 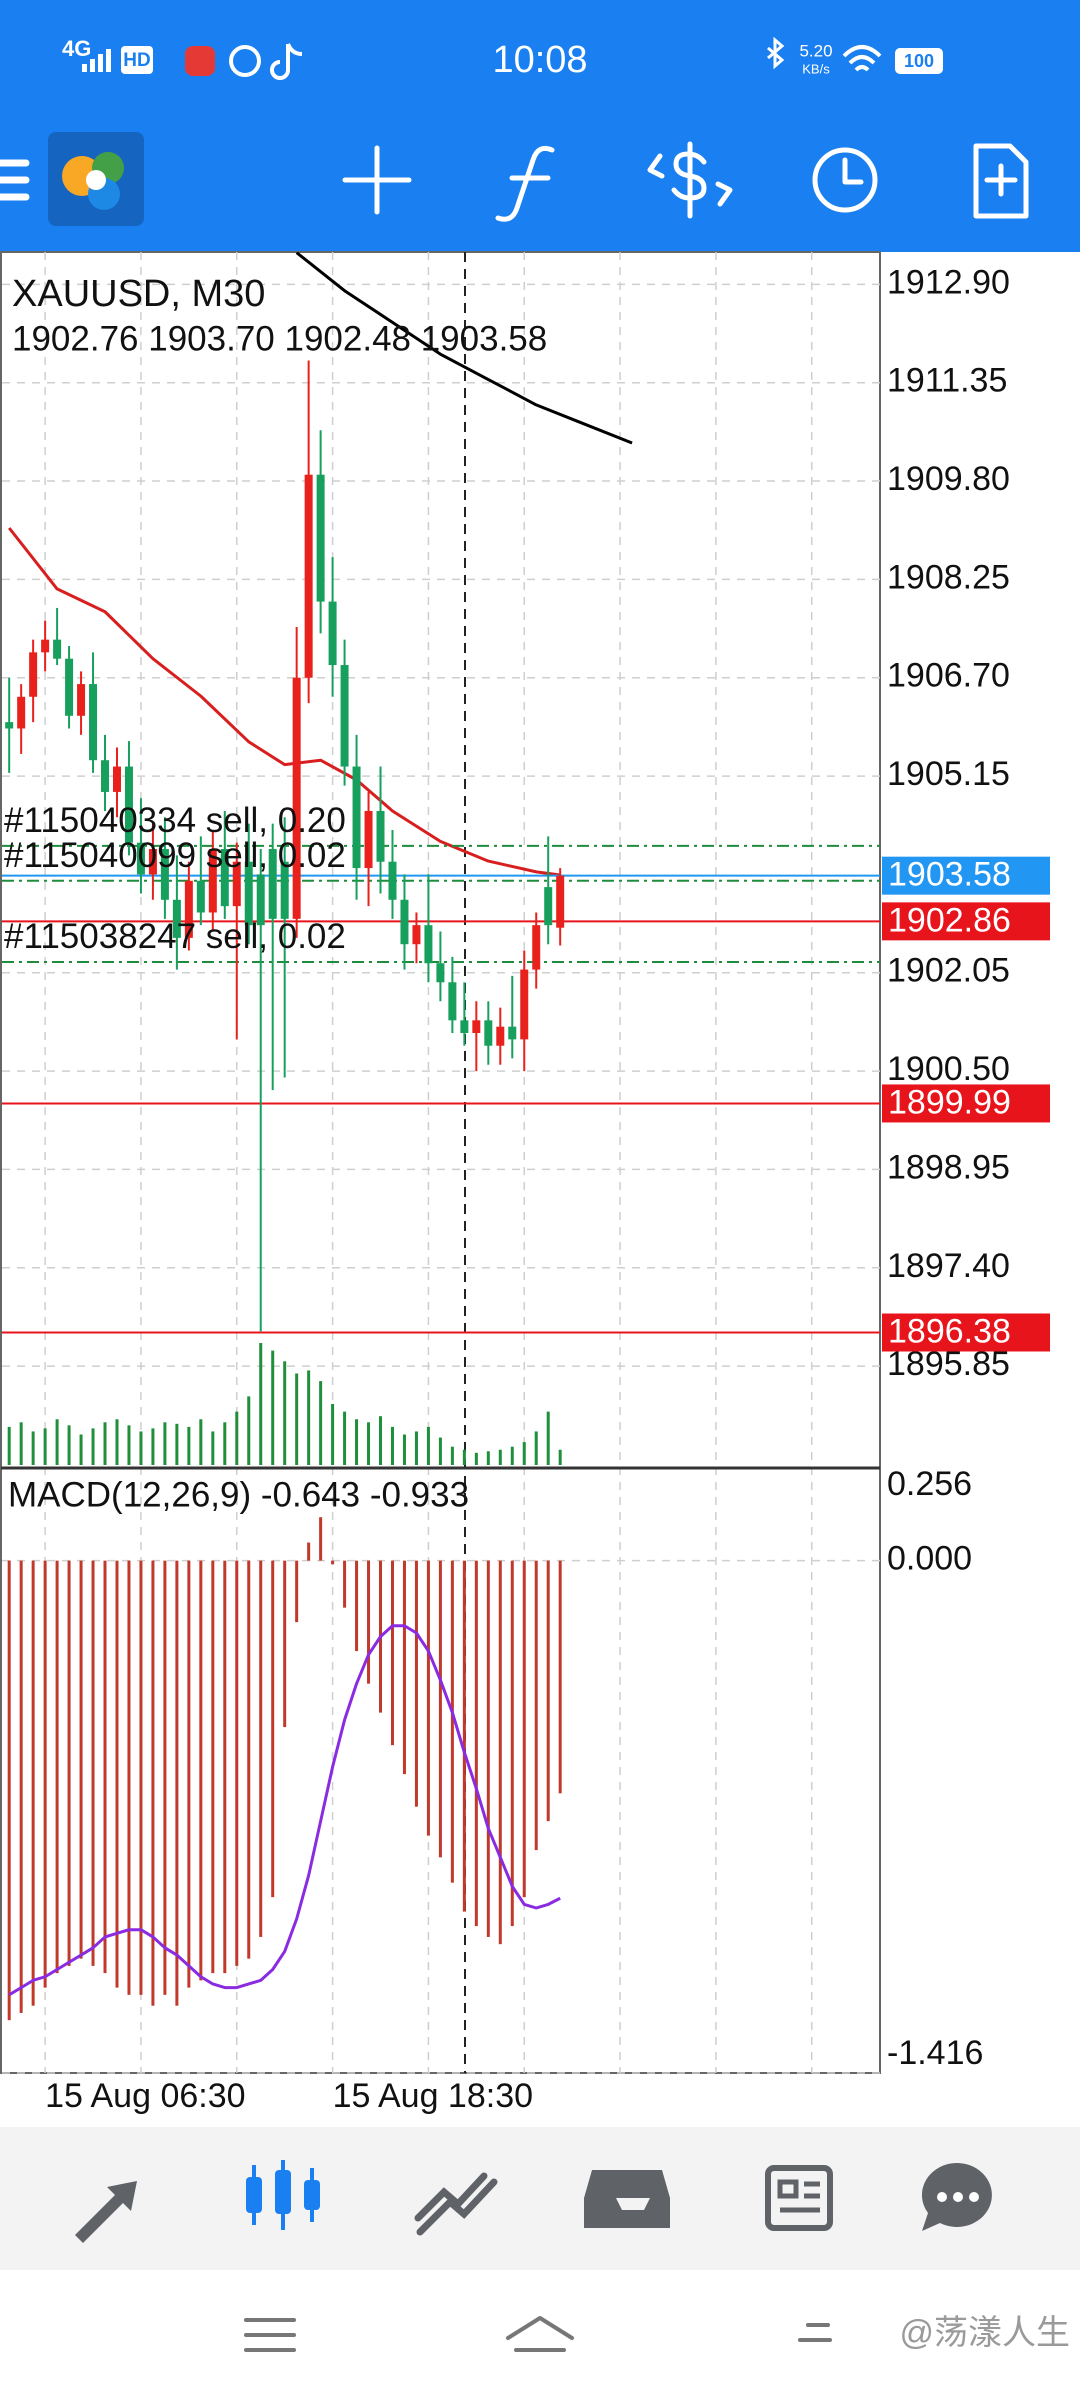 What do you see at coordinates (949, 875) in the screenshot?
I see `price-box-label: 1903.58` at bounding box center [949, 875].